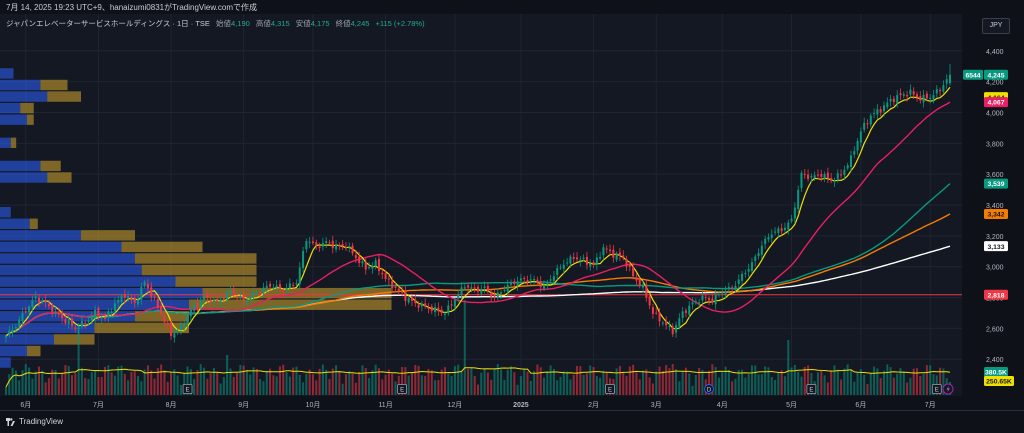 This screenshot has height=433, width=1024. Describe the element at coordinates (593, 405) in the screenshot. I see `time-tick-label: 2月` at that location.